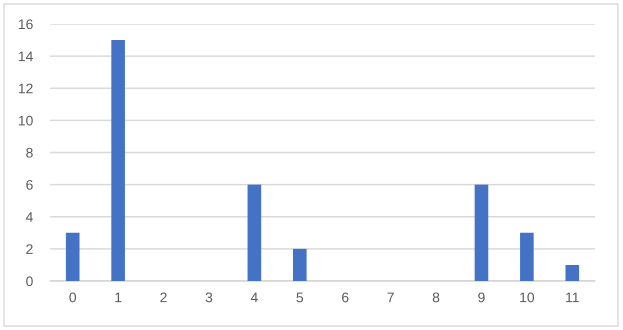 This screenshot has width=623, height=330. I want to click on x-tick-label: 3, so click(209, 297).